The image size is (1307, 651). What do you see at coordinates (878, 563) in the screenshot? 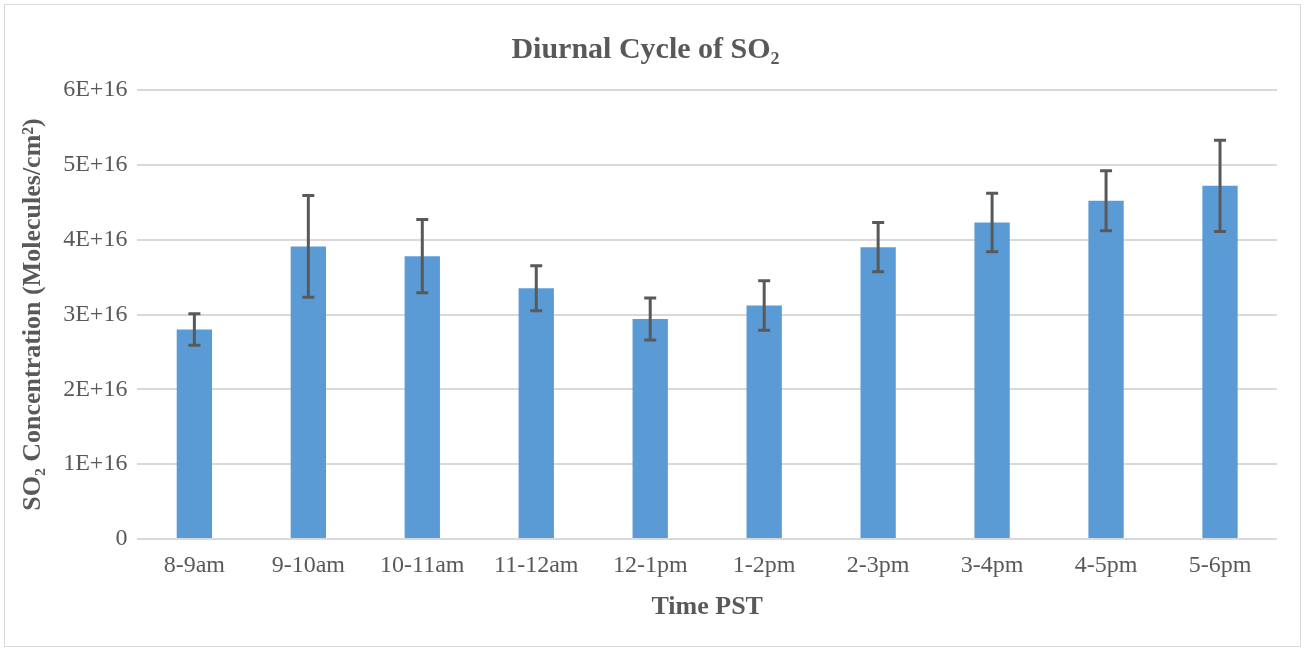
I see `x-tick-label: 2-3pm` at bounding box center [878, 563].